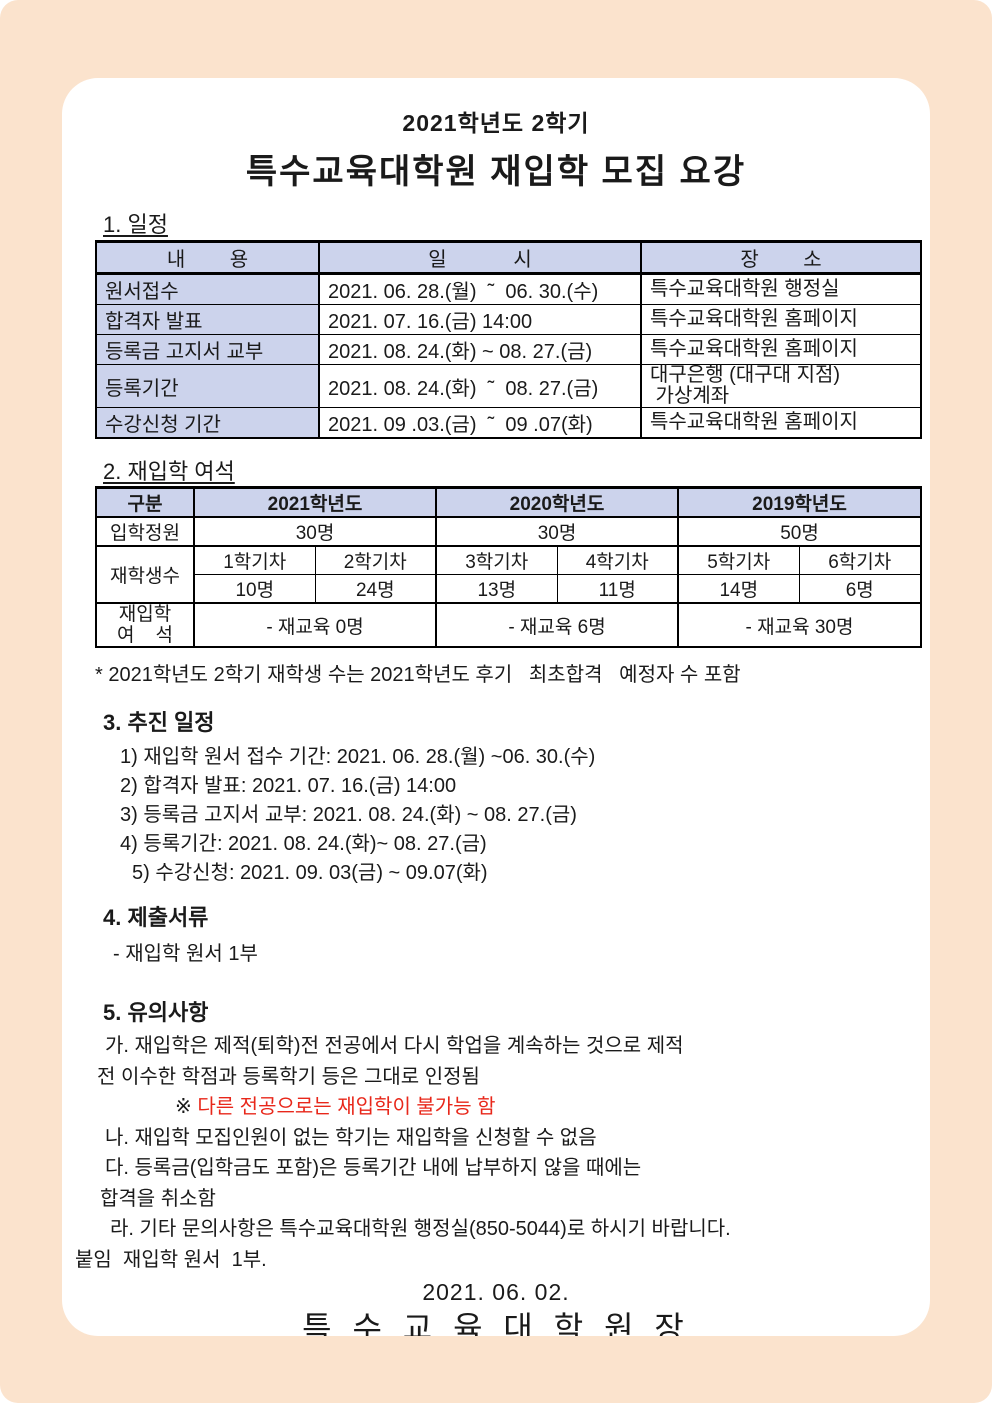  Describe the element at coordinates (781, 257) in the screenshot. I see `schedule-header-place: 장 소` at that location.